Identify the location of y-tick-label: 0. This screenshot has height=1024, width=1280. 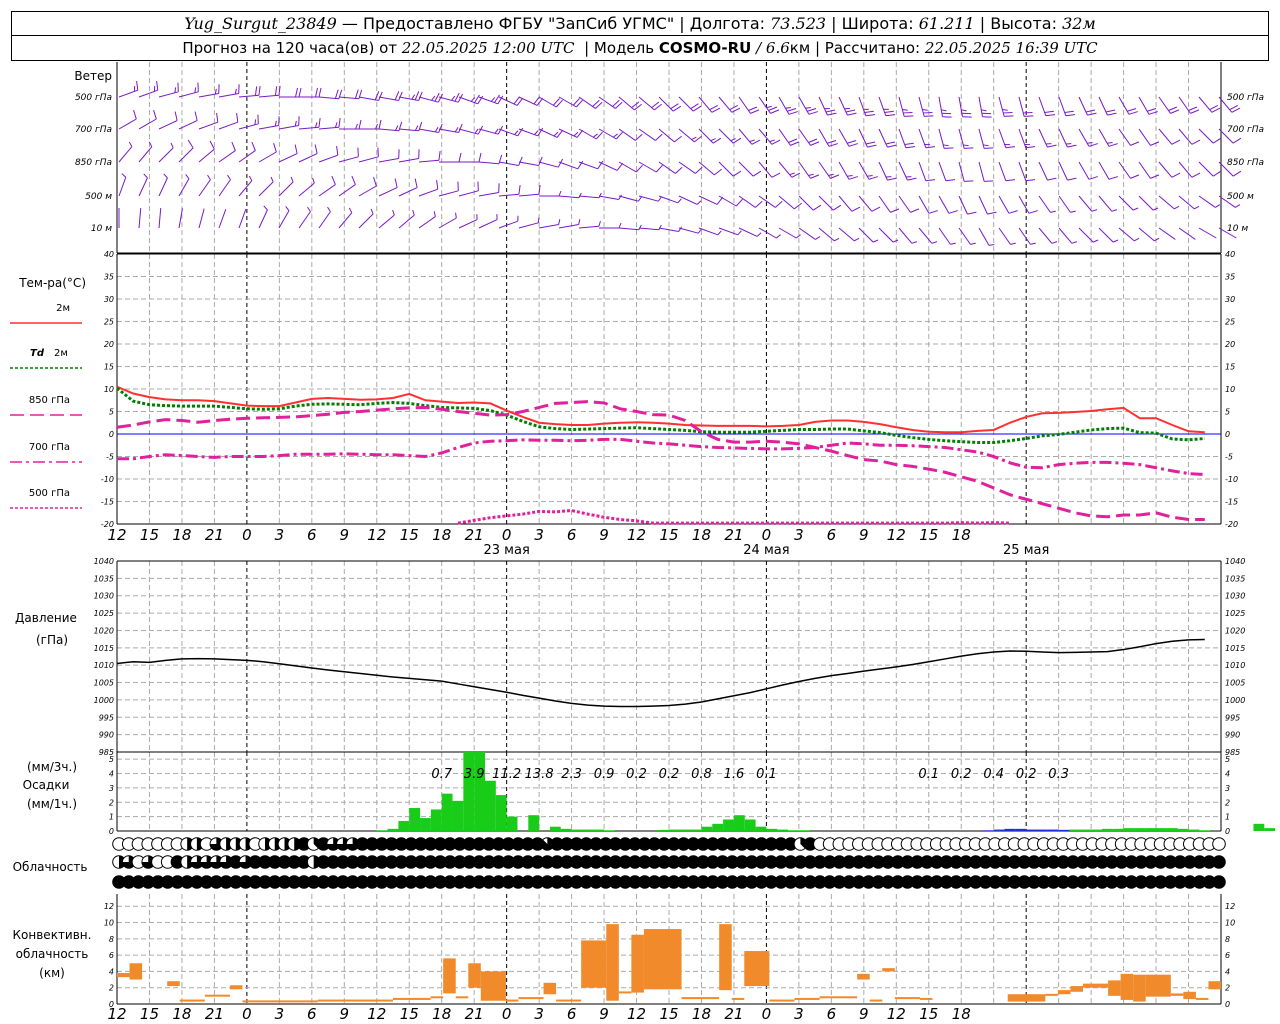
(1227, 434).